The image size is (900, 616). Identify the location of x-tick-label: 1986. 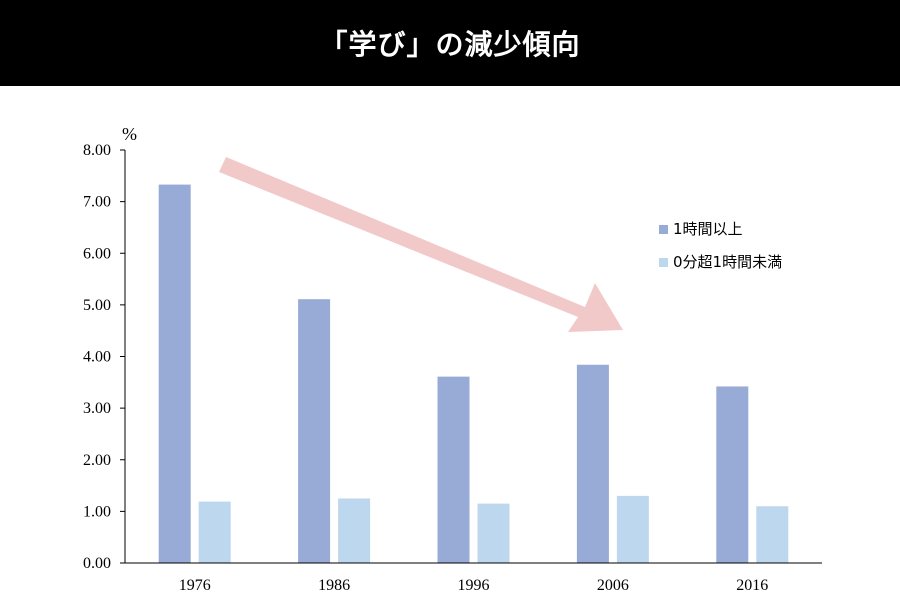
(334, 585).